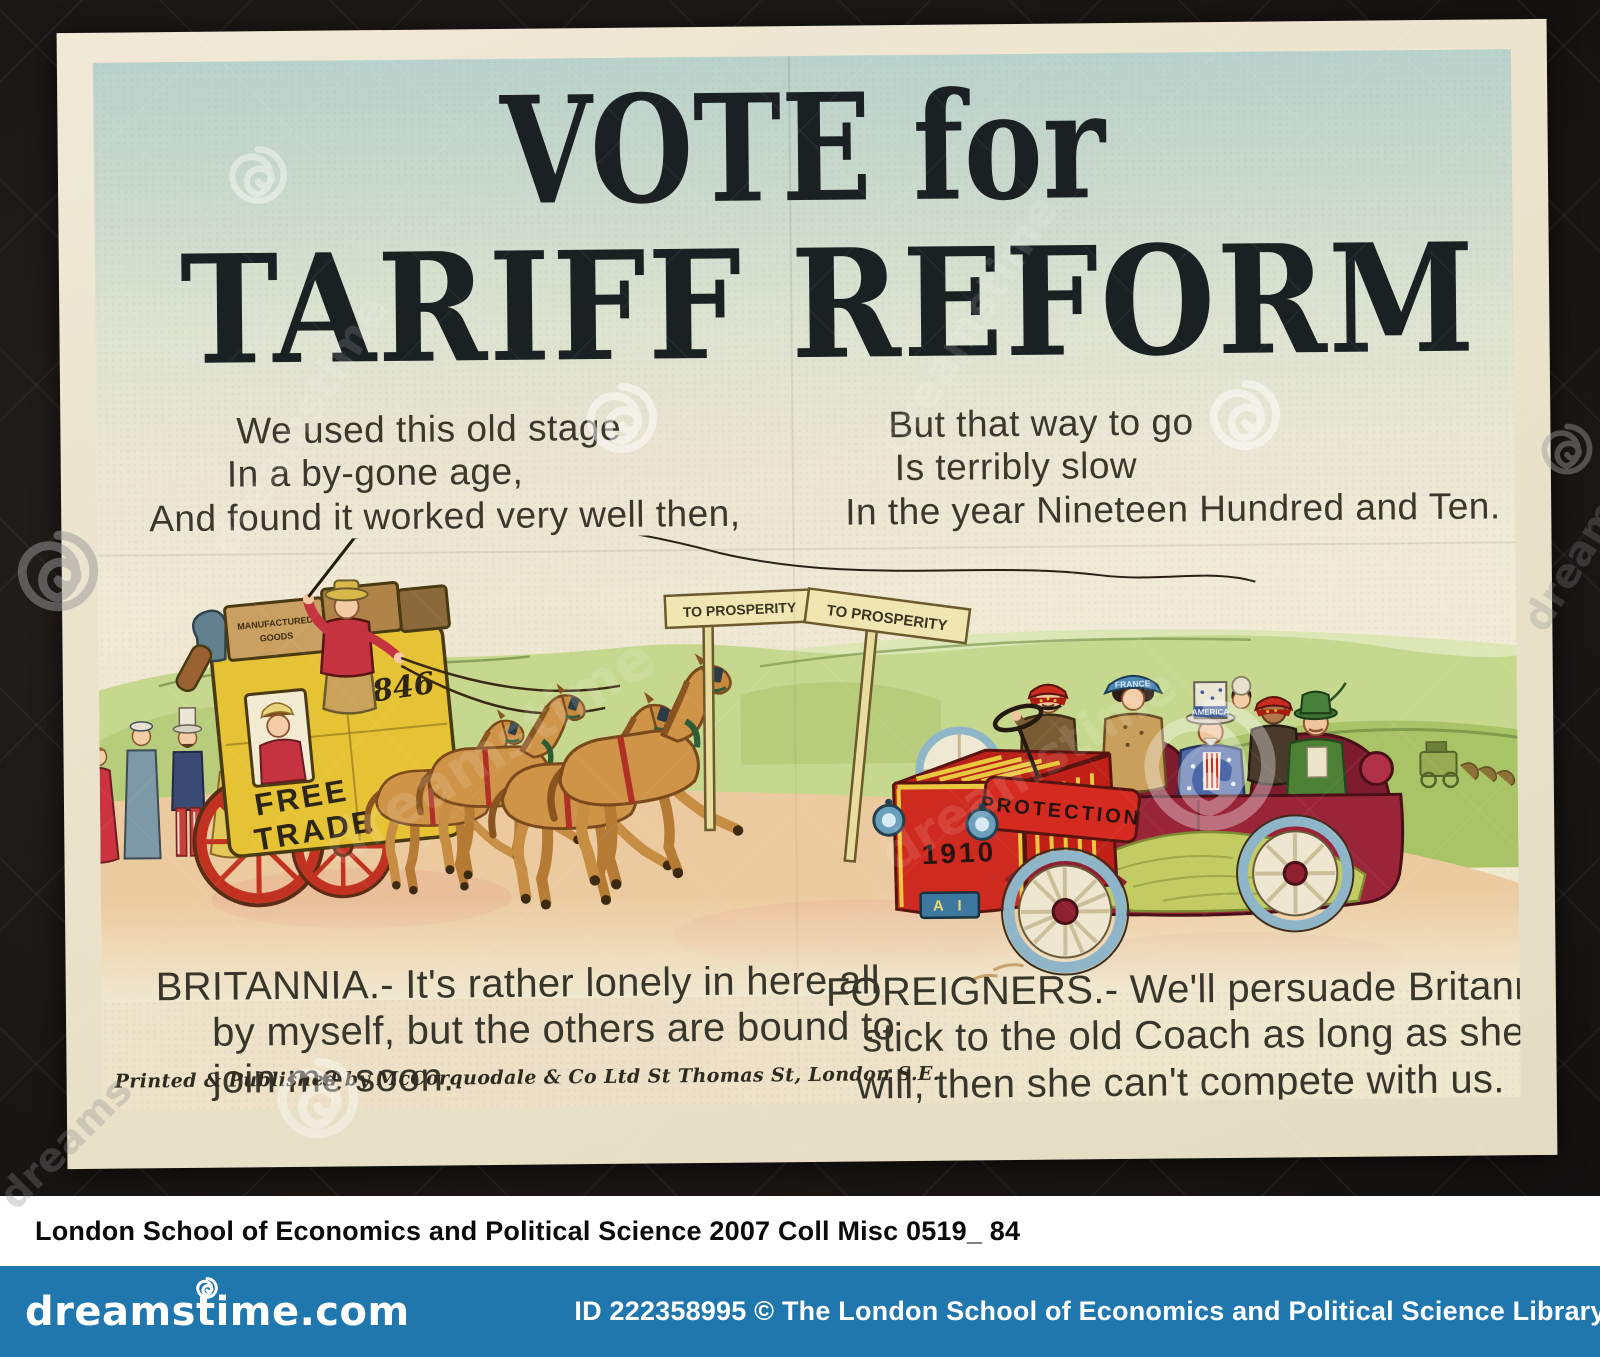 This screenshot has height=1357, width=1600. What do you see at coordinates (1173, 508) in the screenshot?
I see `verse-line: In the year Nineteen Hundred and Ten.` at bounding box center [1173, 508].